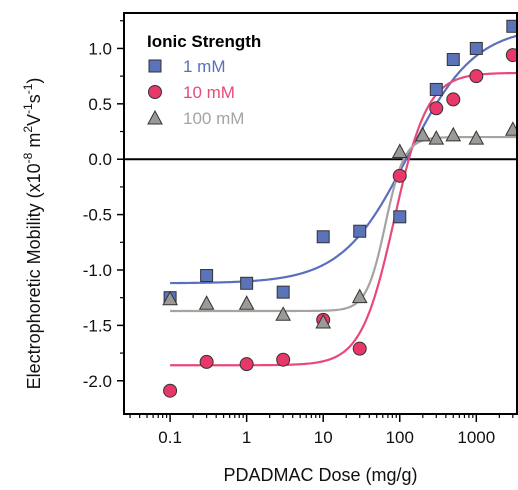 This screenshot has height=490, width=518. I want to click on y-axis: 1.0 0.5 0.0 -0.5 -1.0 -1.5 -2.0, so click(103, 205).